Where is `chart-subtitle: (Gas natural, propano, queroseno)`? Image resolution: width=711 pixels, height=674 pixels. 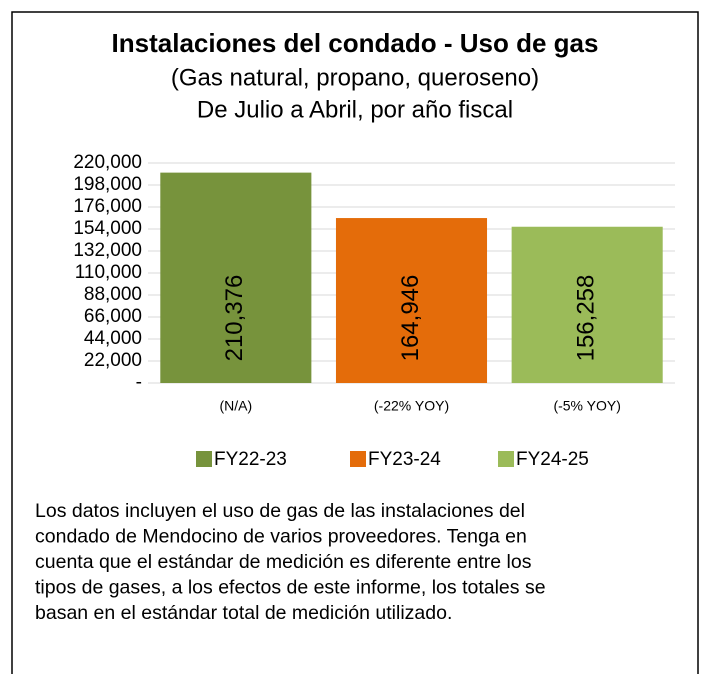 chart-subtitle: (Gas natural, propano, queroseno) is located at coordinates (355, 77).